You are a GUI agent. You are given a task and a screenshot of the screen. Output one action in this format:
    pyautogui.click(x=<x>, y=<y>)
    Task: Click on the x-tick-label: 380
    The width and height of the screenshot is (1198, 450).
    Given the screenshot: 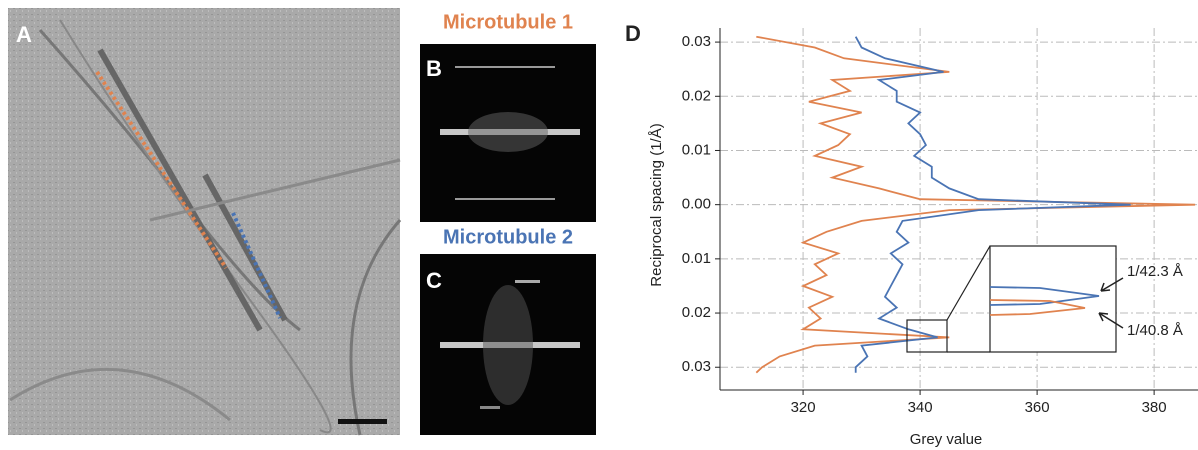 What is the action you would take?
    pyautogui.click(x=1154, y=407)
    